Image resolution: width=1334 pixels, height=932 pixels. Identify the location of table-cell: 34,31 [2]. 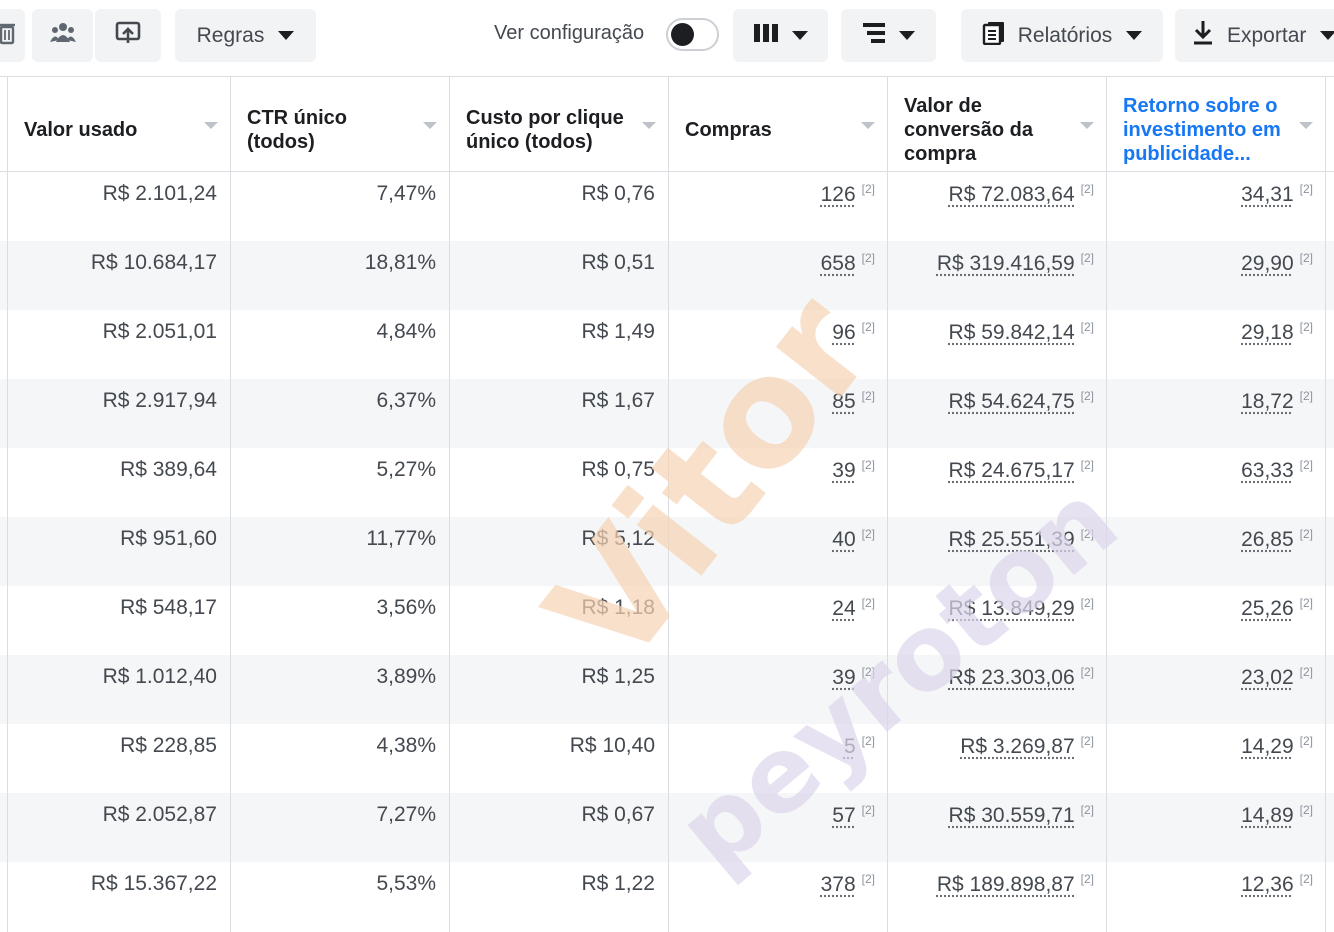
(1216, 206).